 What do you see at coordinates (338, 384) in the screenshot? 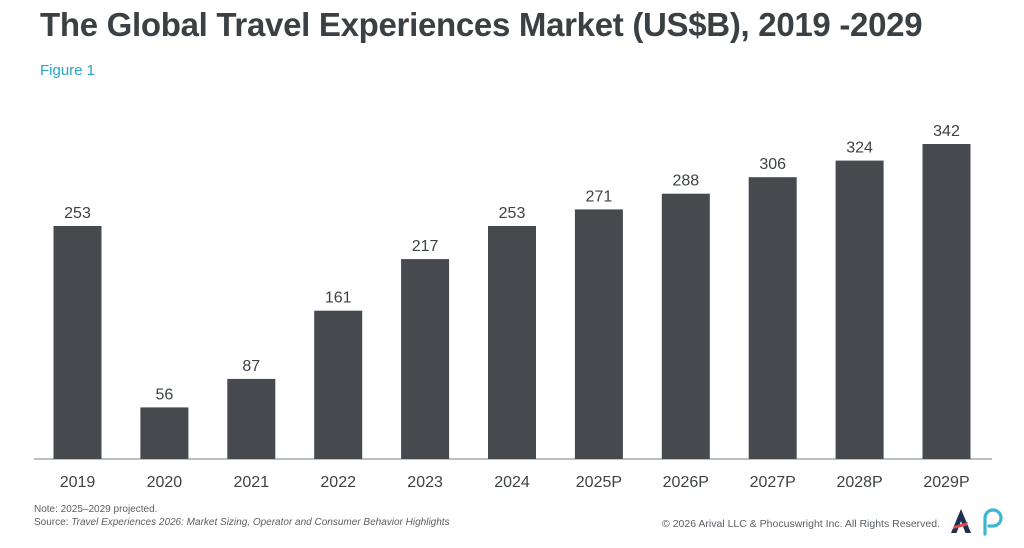
I see `bar-2022` at bounding box center [338, 384].